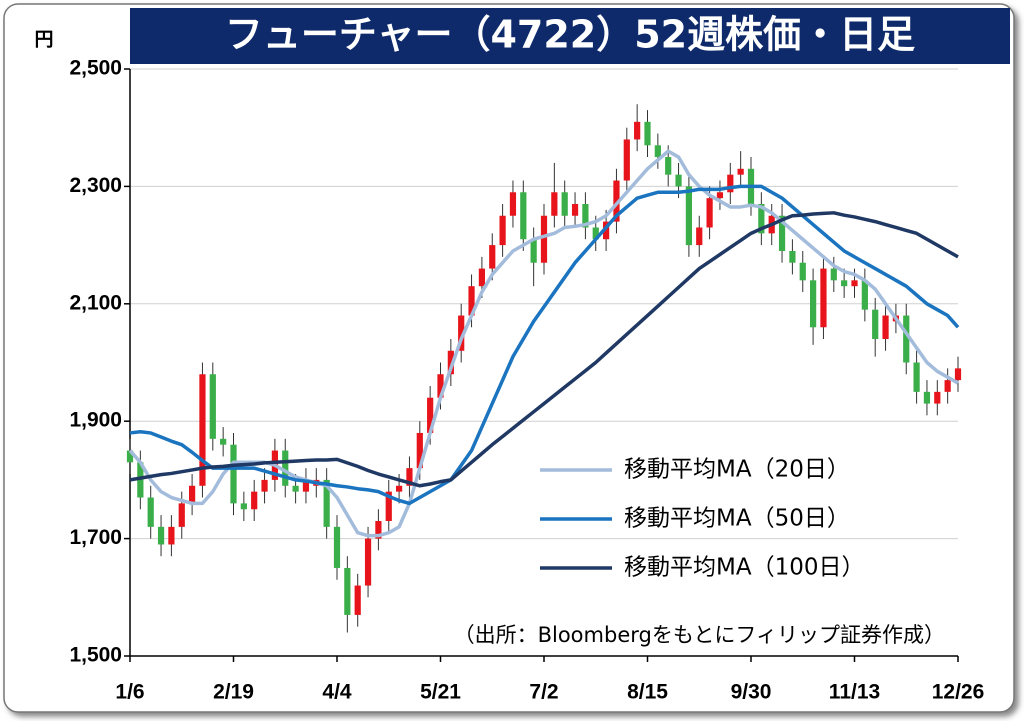 The width and height of the screenshot is (1024, 721). Describe the element at coordinates (744, 568) in the screenshot. I see `legend-label: 移動平均MA（100日）` at that location.